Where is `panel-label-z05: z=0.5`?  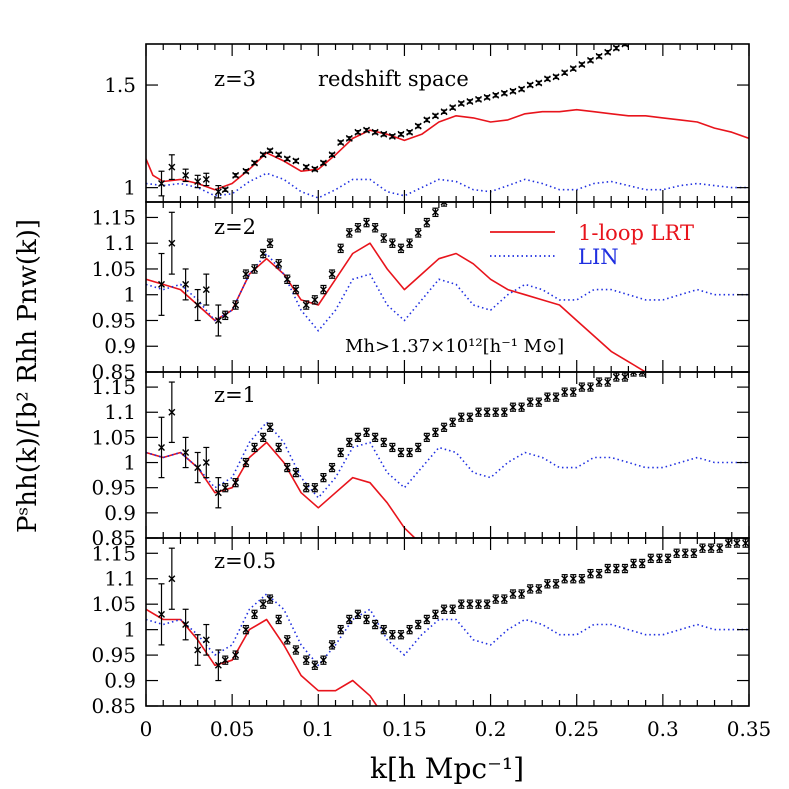 panel-label-z05: z=0.5 is located at coordinates (245, 561).